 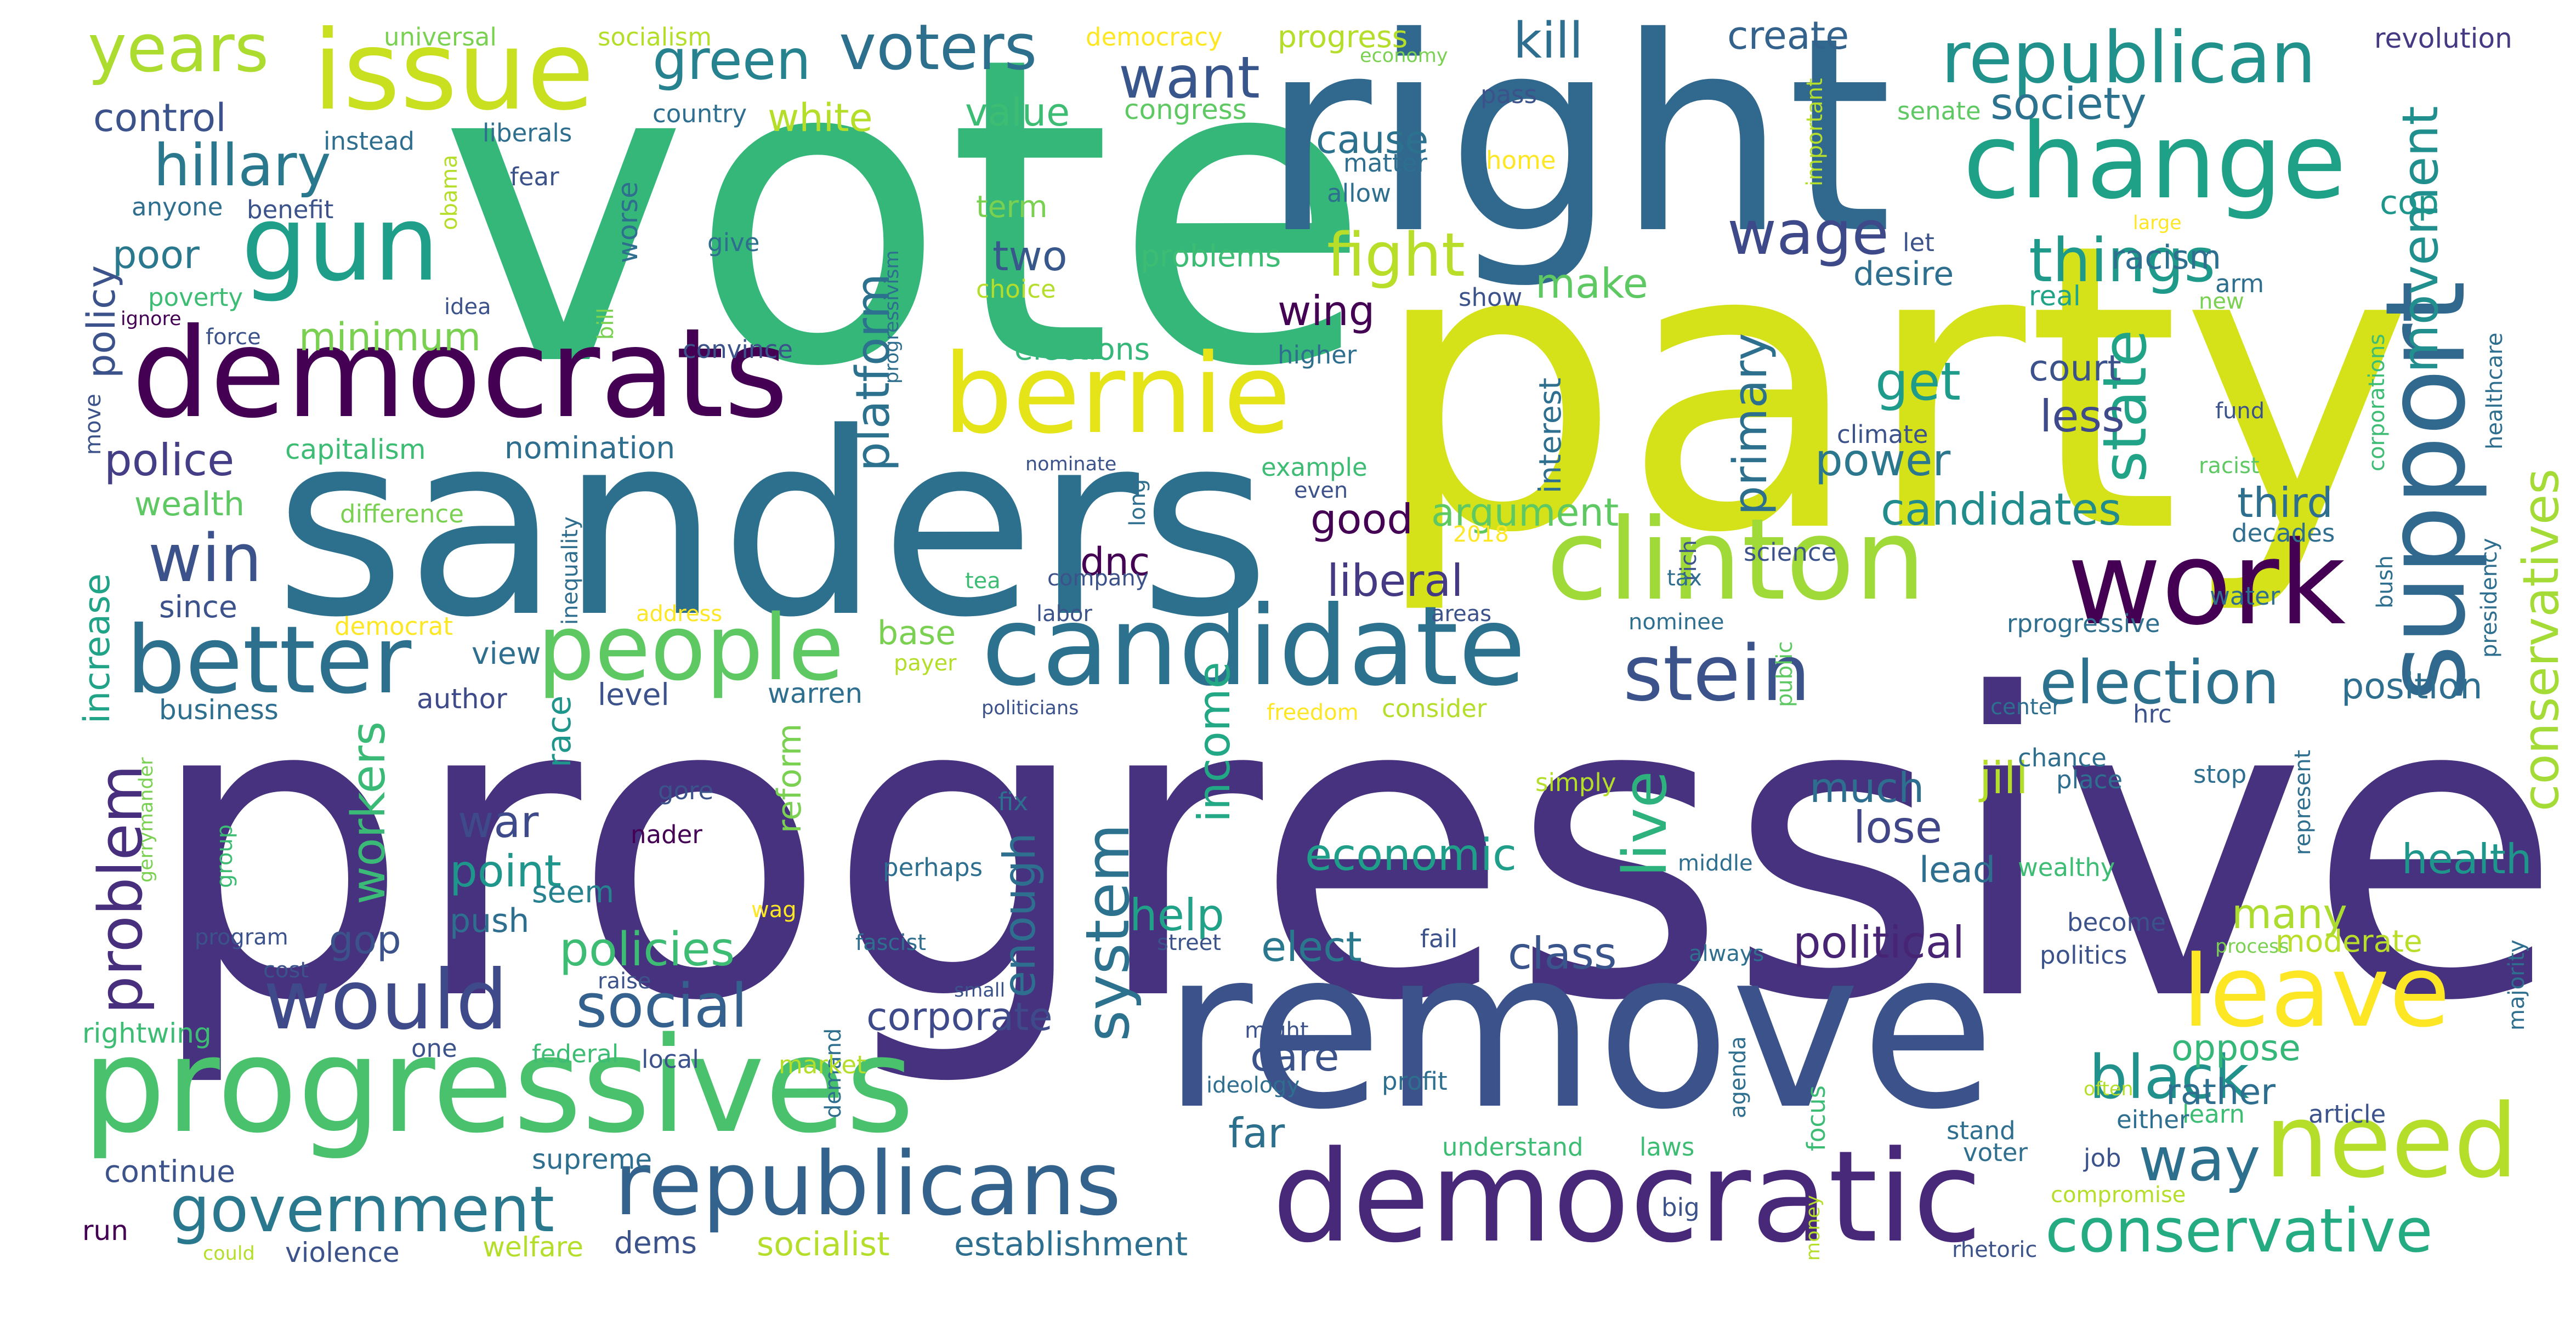 I want to click on cloud-word: welfare, so click(x=533, y=1247).